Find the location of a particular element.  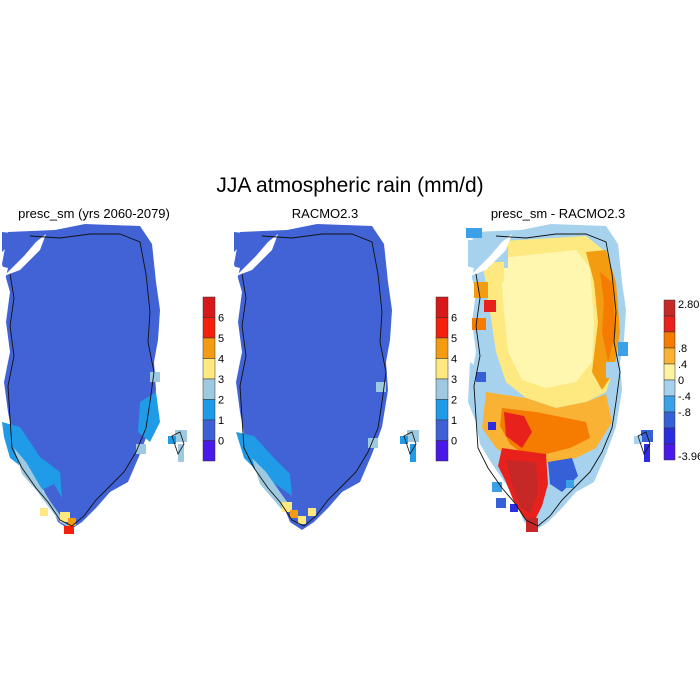

colorbar-label: 2.802 is located at coordinates (689, 305).